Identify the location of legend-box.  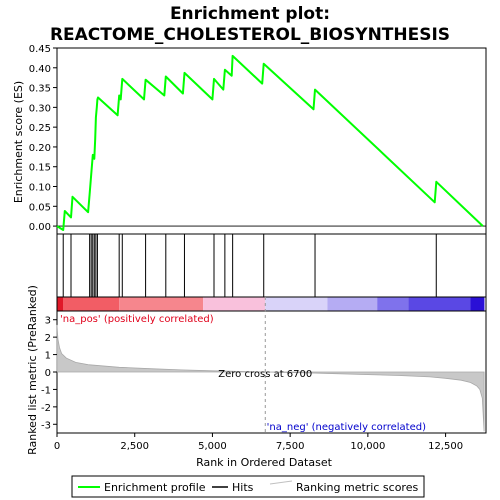
(248, 486).